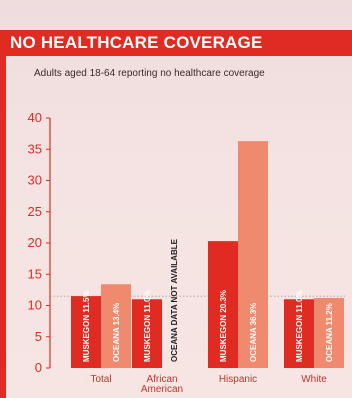  Describe the element at coordinates (35, 242) in the screenshot. I see `y-tick-label: 20` at that location.